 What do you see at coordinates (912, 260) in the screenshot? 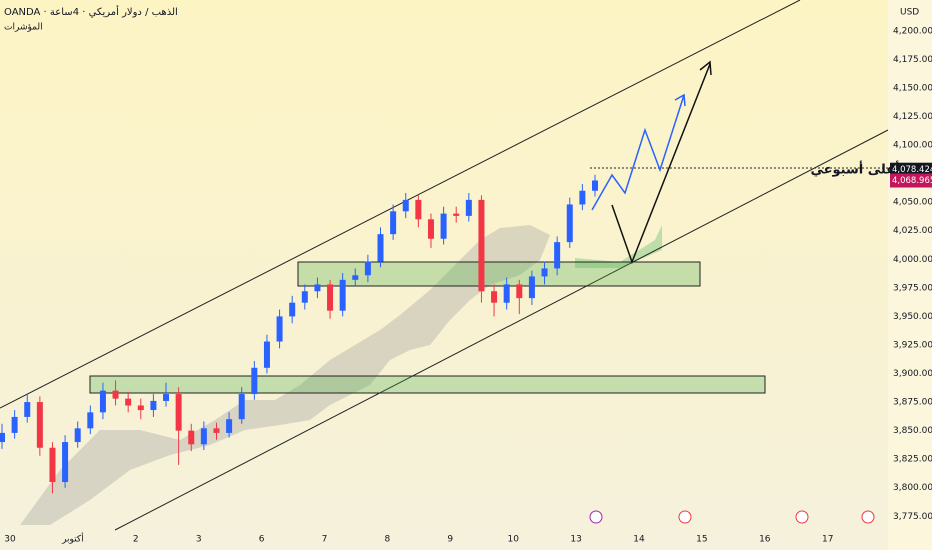
I see `y-tick-label: 4,000.000` at bounding box center [912, 260].